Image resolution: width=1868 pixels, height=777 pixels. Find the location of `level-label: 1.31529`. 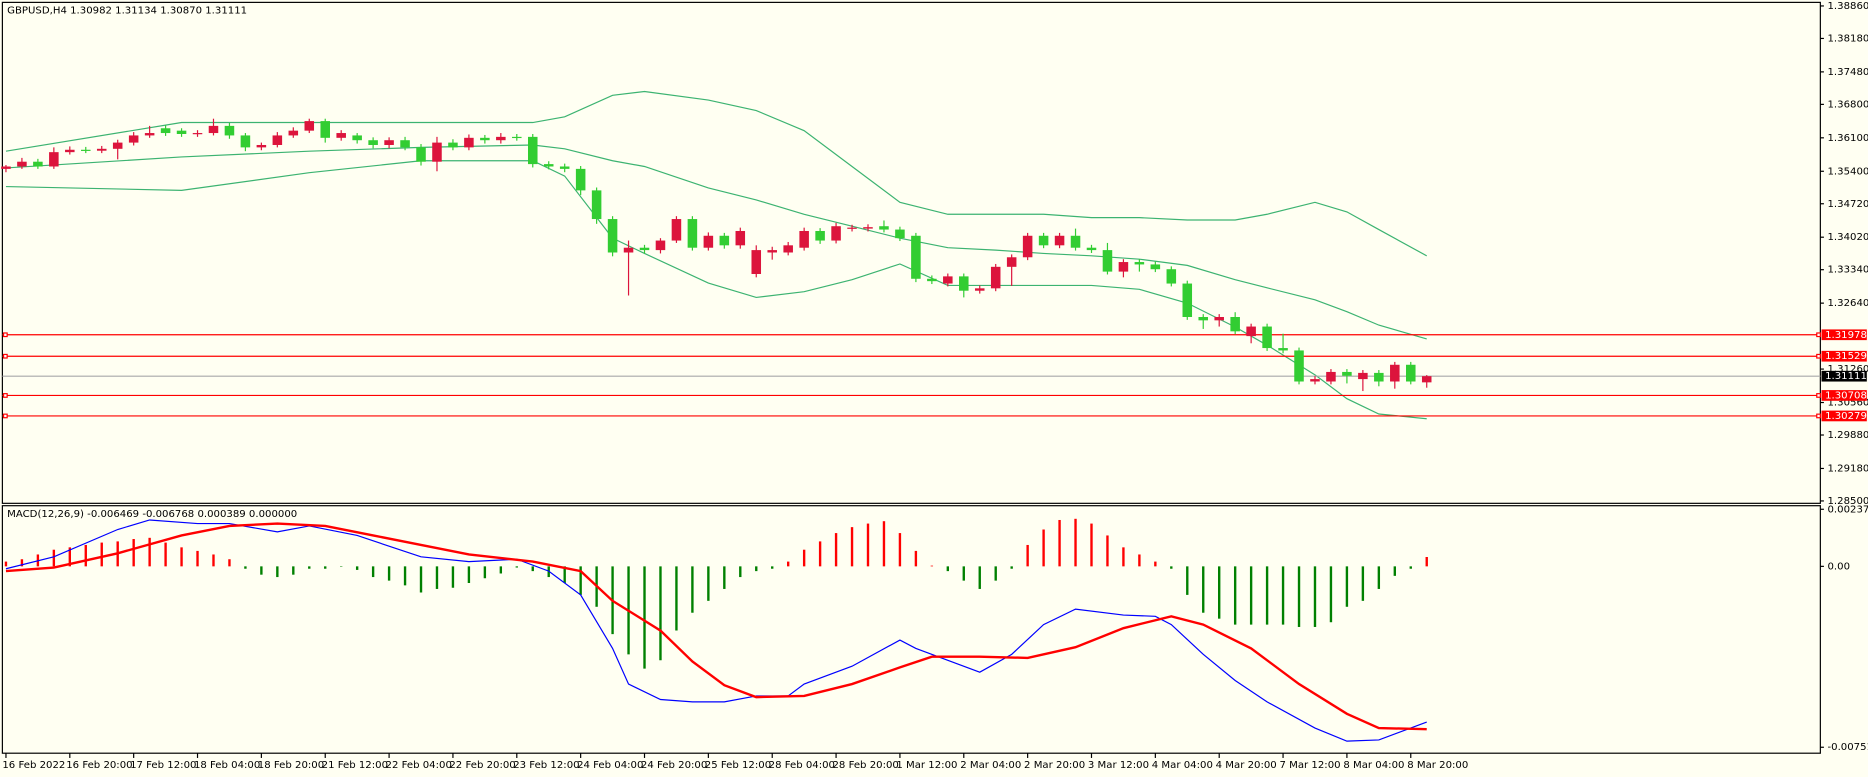

level-label: 1.31529 is located at coordinates (1846, 356).